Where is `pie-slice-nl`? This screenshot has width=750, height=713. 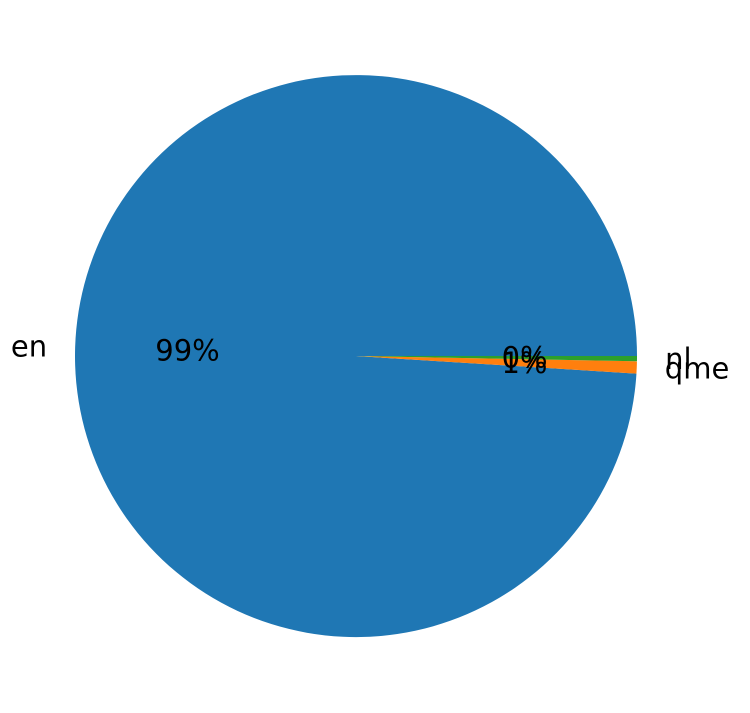 pie-slice-nl is located at coordinates (496, 359).